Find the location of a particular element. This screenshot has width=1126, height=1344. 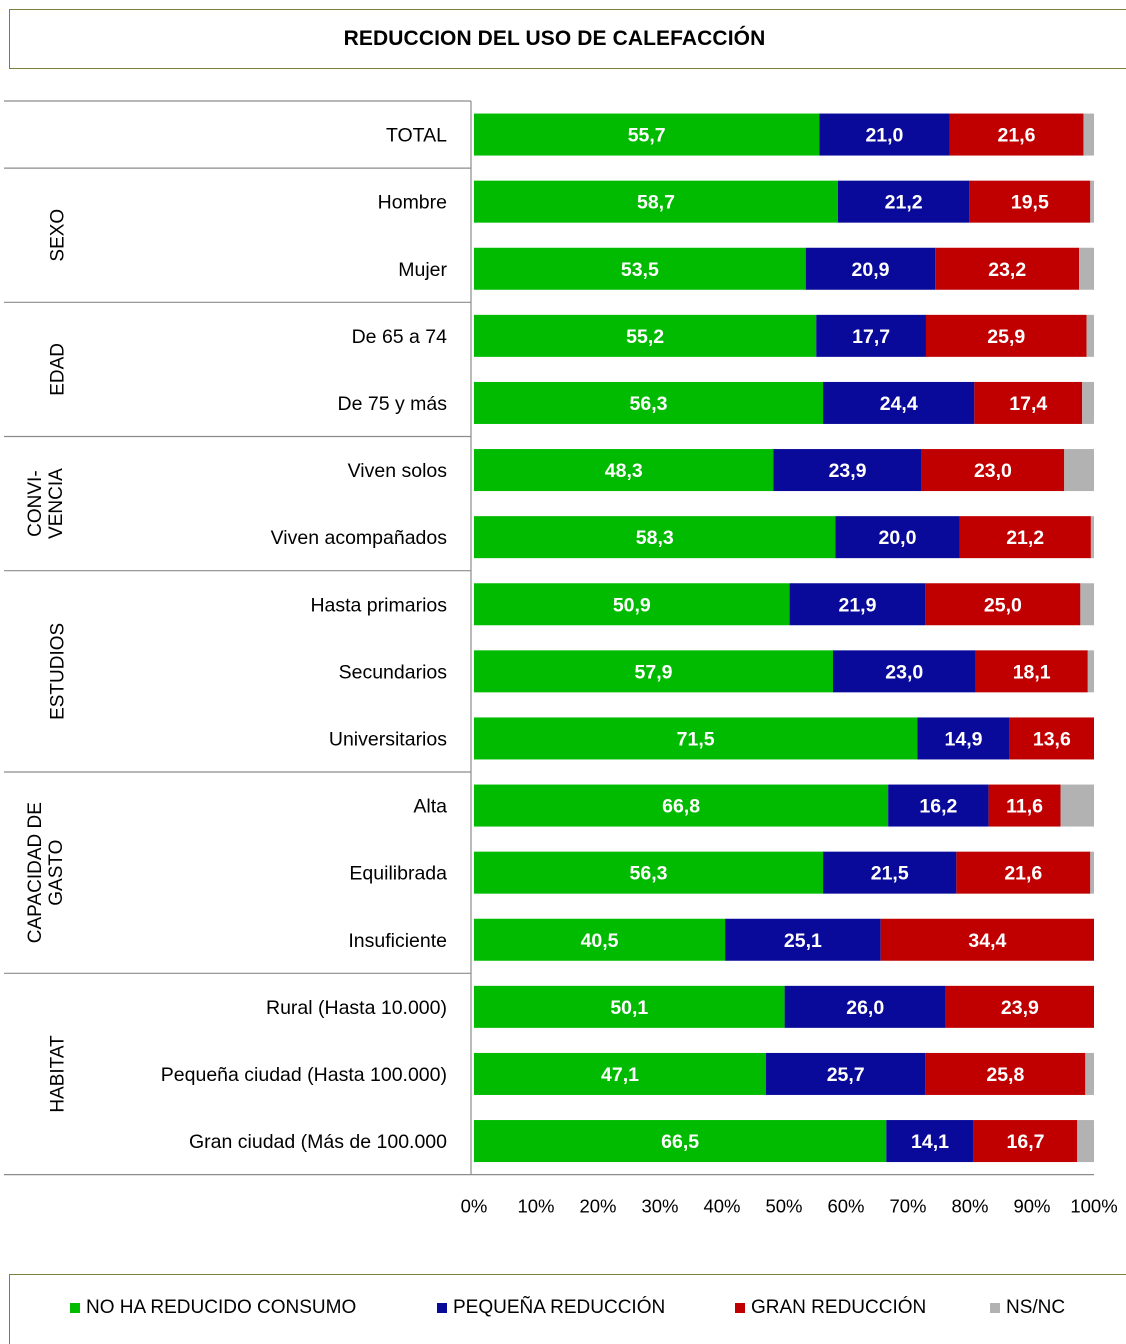

x-tick-label: 20% is located at coordinates (597, 1206).